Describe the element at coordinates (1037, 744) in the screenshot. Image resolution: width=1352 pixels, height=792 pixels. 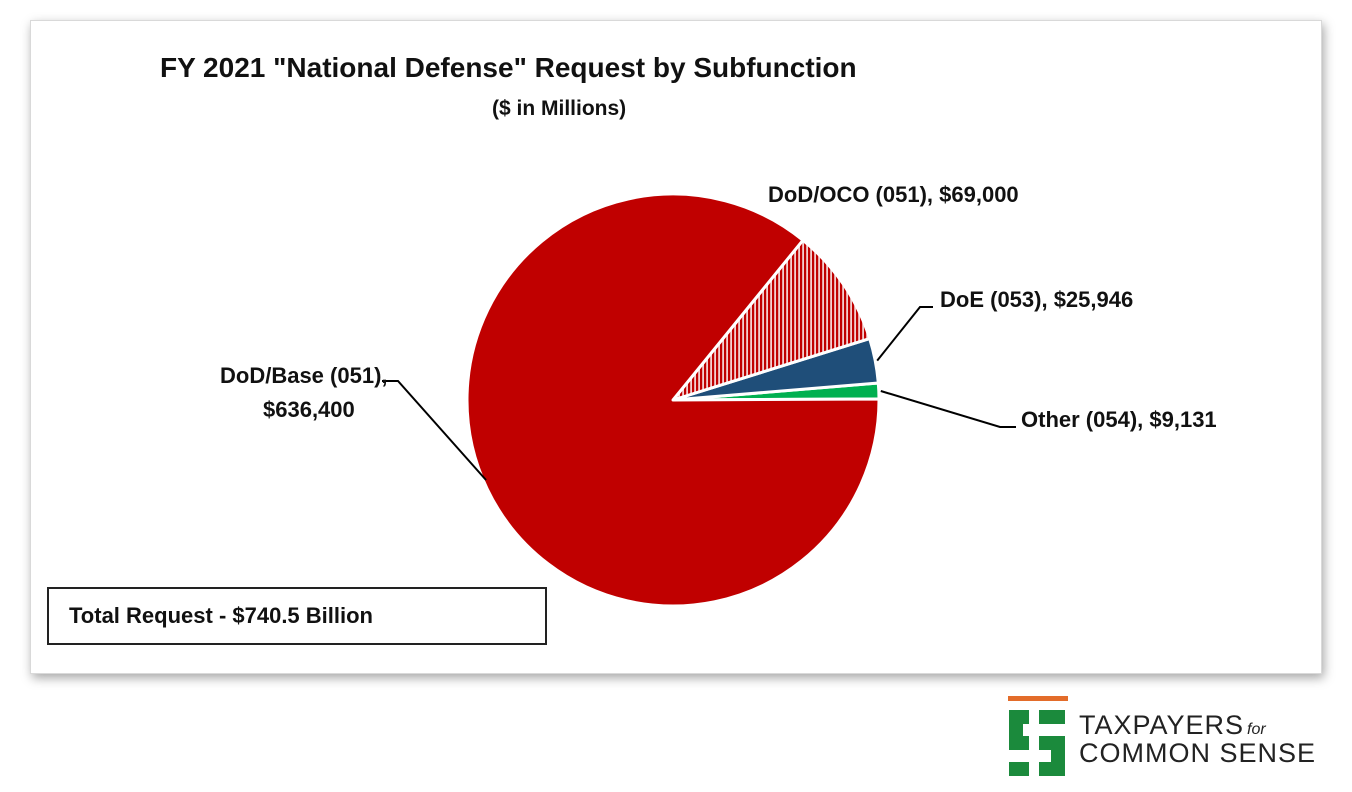
I see `dollar-sign-icon` at that location.